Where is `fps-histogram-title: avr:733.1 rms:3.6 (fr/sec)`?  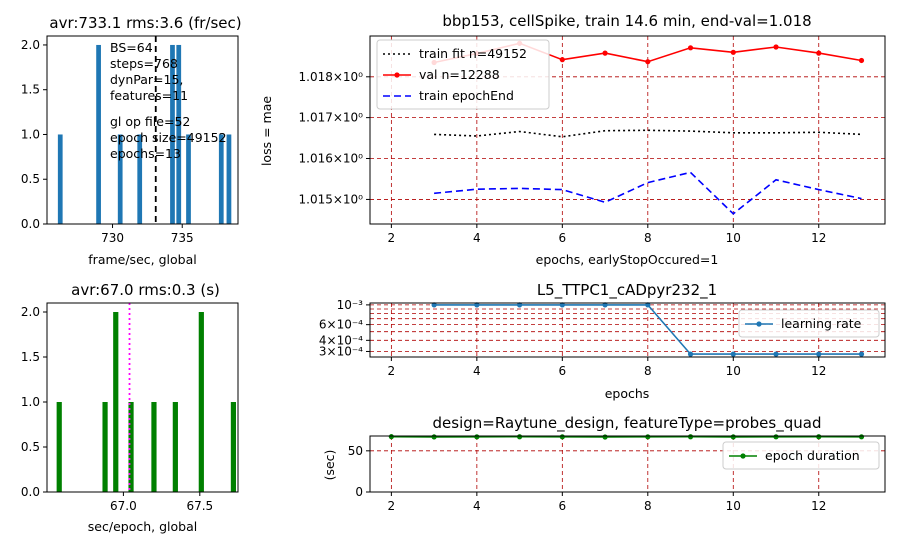
fps-histogram-title: avr:733.1 rms:3.6 (fr/sec) is located at coordinates (145, 23).